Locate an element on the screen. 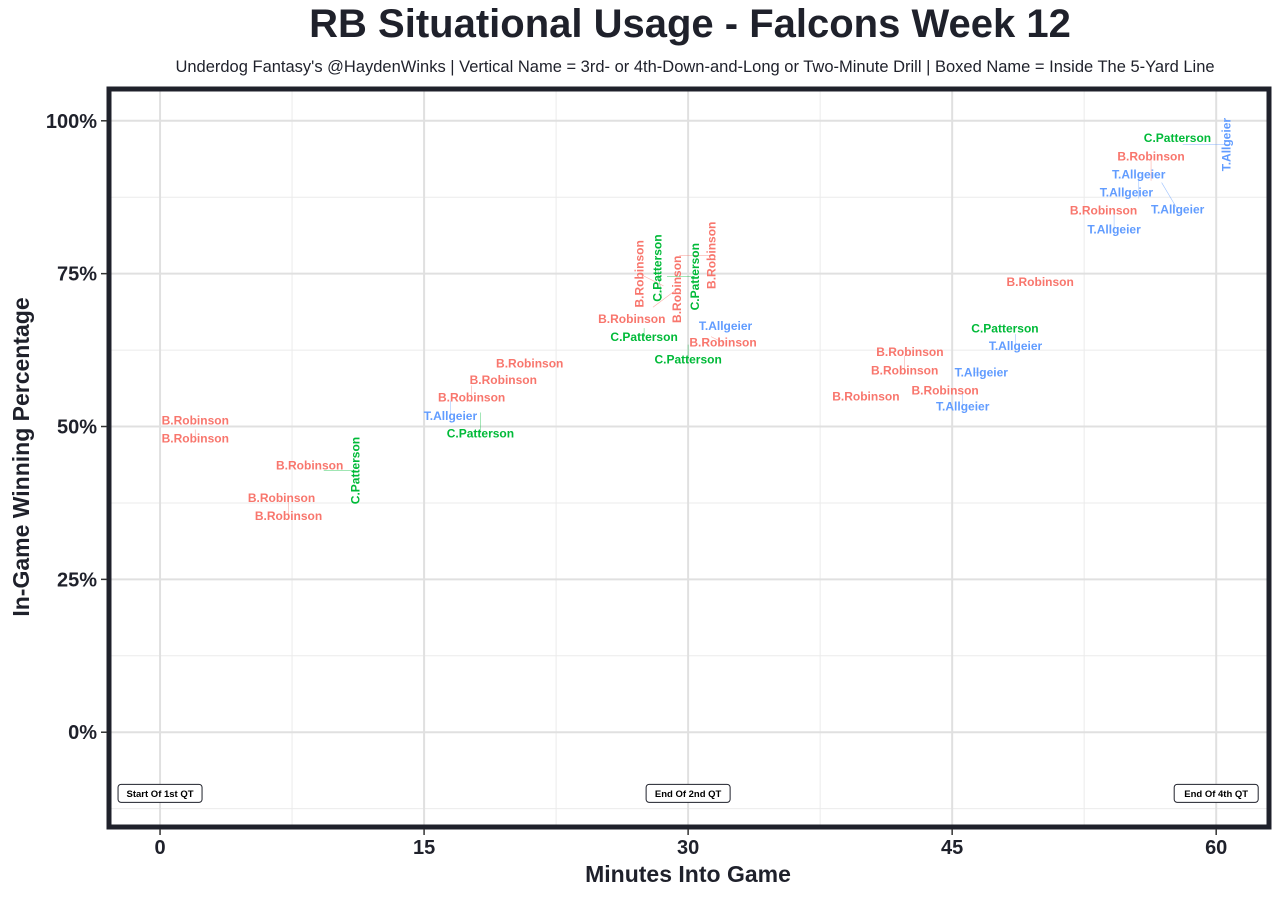 The height and width of the screenshot is (897, 1280). annotation-label: End Of 4th QT is located at coordinates (1216, 793).